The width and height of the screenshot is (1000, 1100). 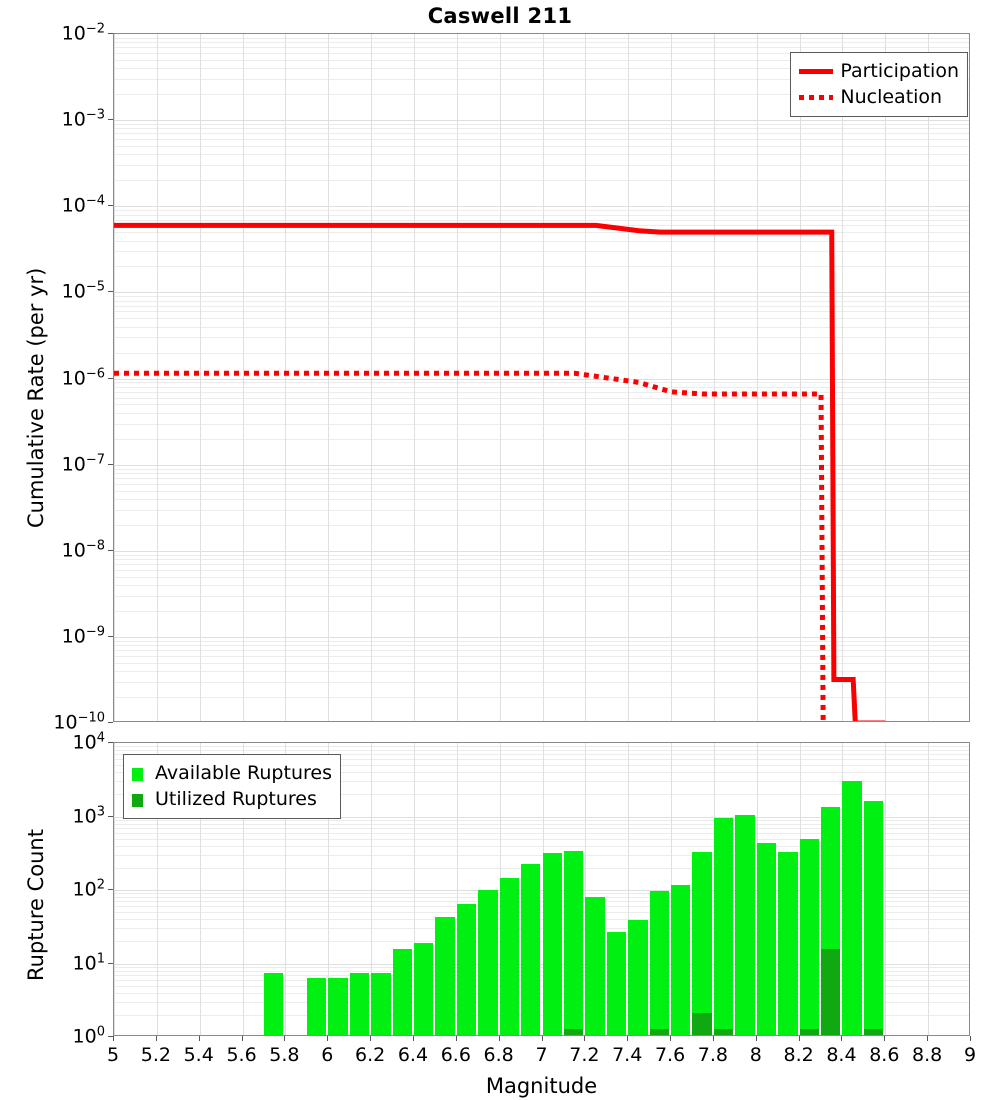 I want to click on x-tick-label: 5, so click(x=113, y=1055).